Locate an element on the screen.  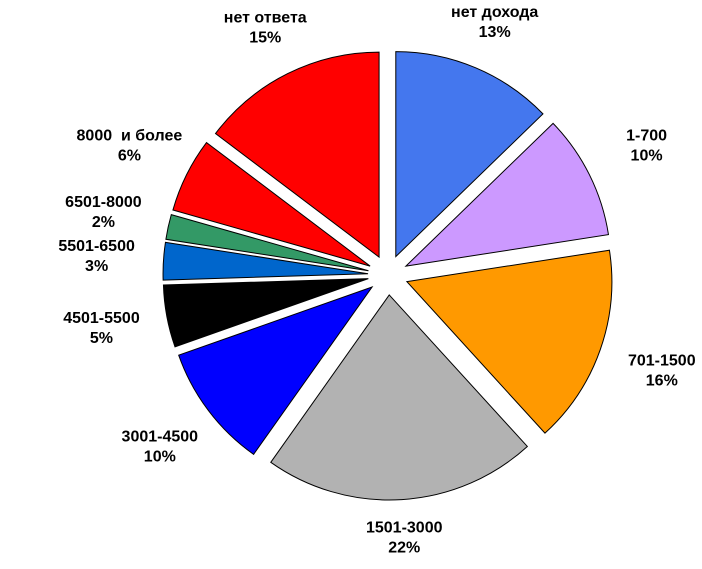
slice-label: нет дохода is located at coordinates (494, 12).